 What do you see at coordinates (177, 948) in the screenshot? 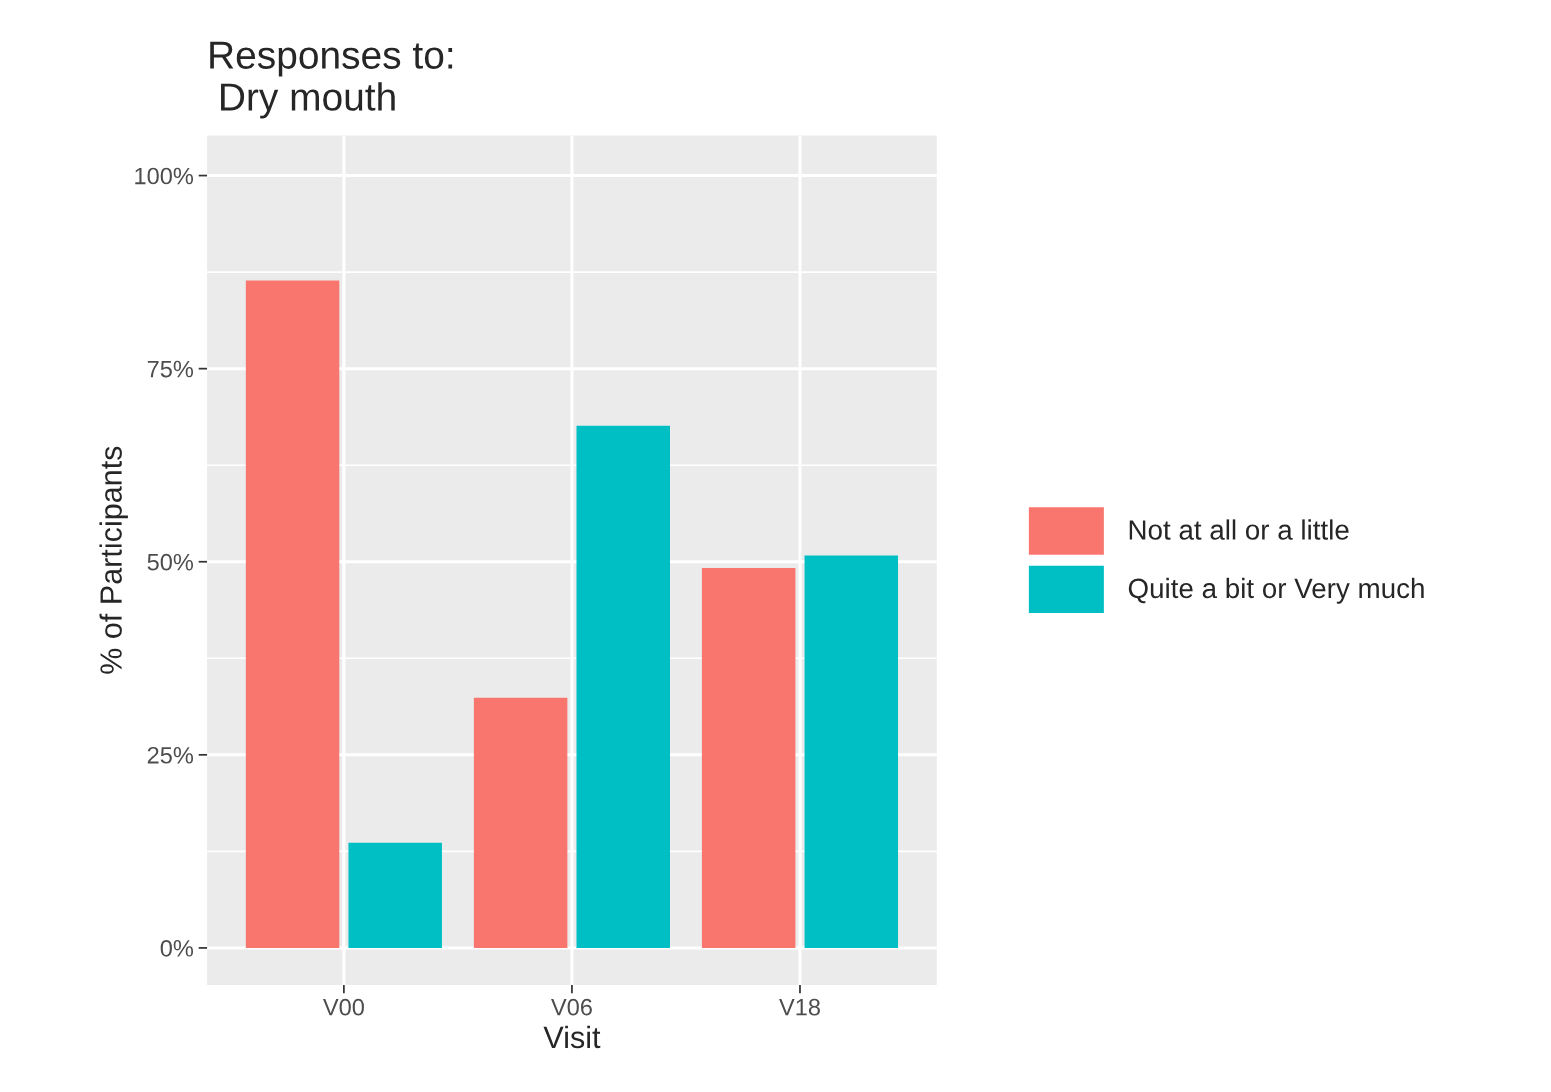
I see `y-tick-label: 0%` at bounding box center [177, 948].